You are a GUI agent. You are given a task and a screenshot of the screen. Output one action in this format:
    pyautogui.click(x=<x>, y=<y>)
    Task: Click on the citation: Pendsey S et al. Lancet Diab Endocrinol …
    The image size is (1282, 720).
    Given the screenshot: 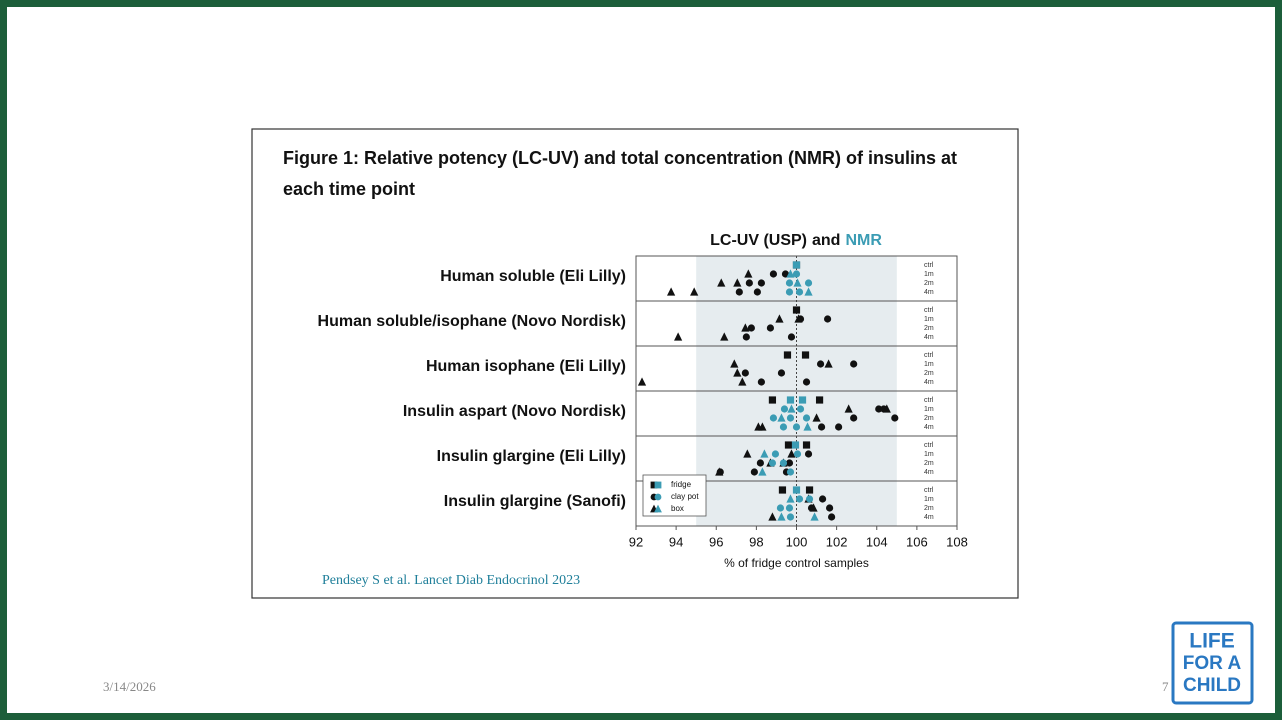 What is the action you would take?
    pyautogui.click(x=451, y=580)
    